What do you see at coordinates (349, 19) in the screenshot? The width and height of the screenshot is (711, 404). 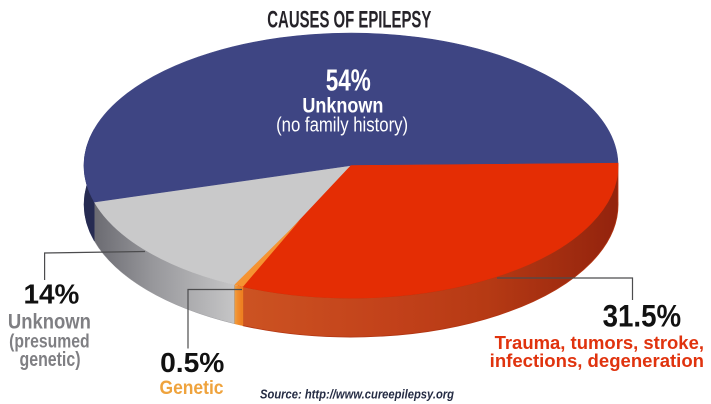 I see `svg-text: CAUSES OF EPILEPSY` at bounding box center [349, 19].